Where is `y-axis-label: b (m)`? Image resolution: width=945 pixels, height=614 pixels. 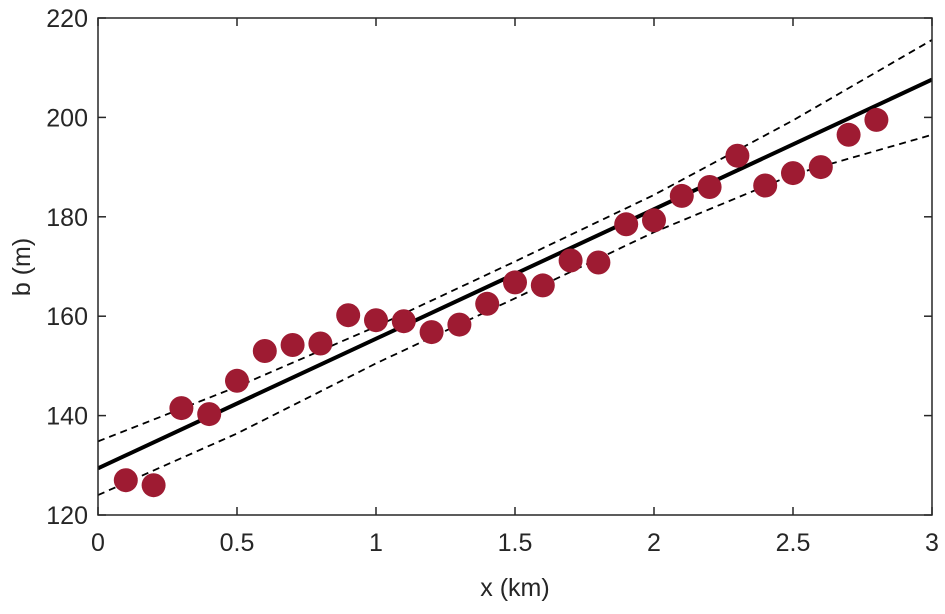 y-axis-label: b (m) is located at coordinates (22, 267).